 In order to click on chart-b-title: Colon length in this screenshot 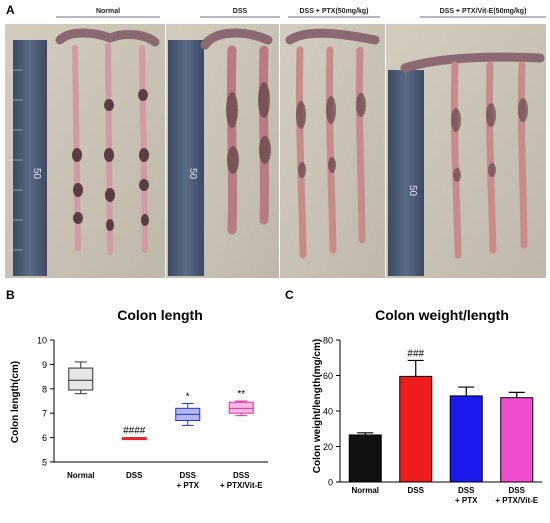, I will do `click(160, 315)`.